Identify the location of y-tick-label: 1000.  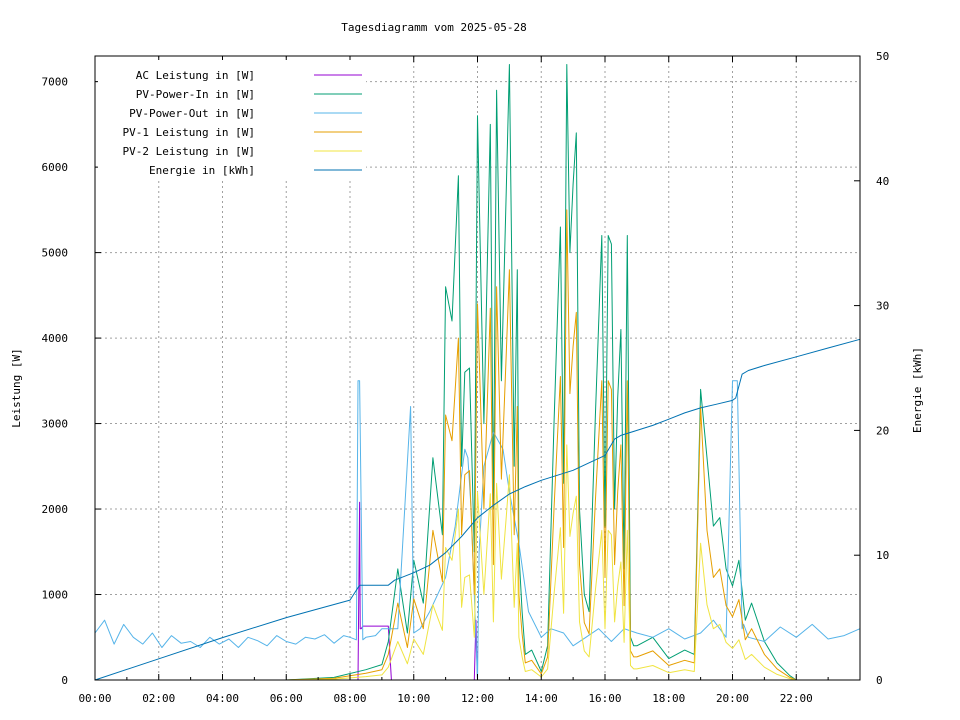
(55, 595).